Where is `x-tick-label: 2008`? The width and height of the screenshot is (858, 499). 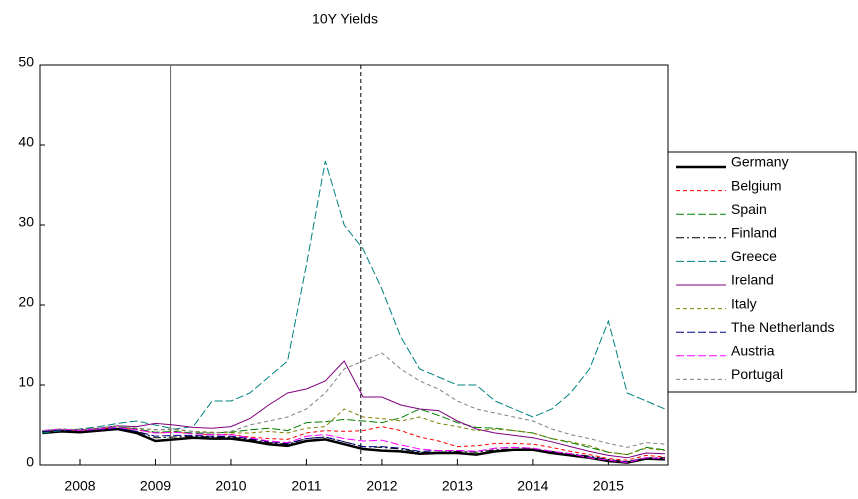 x-tick-label: 2008 is located at coordinates (79, 486).